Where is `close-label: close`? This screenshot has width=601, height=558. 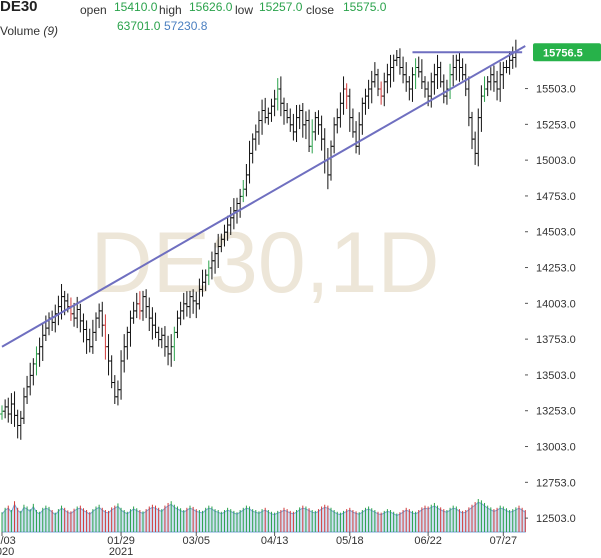 close-label: close is located at coordinates (320, 10).